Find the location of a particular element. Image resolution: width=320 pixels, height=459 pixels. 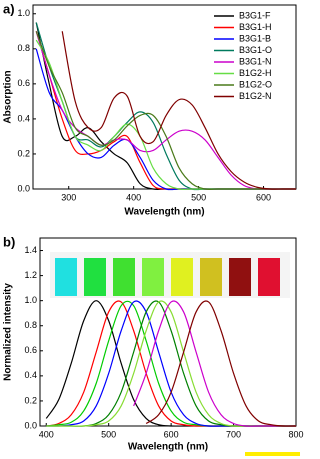

vial-photos is located at coordinates (170, 275).